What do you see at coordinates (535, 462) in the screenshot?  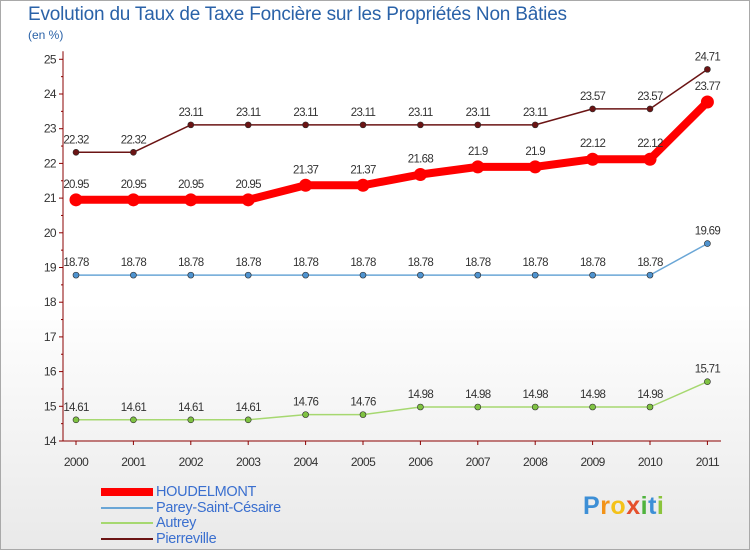 I see `x-tick-label: 2008` at bounding box center [535, 462].